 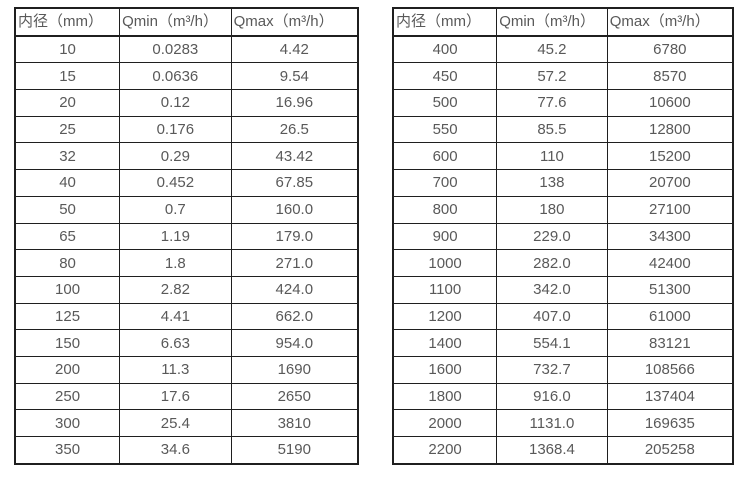 I want to click on table-row: 350 34.6 5190, so click(x=186, y=450).